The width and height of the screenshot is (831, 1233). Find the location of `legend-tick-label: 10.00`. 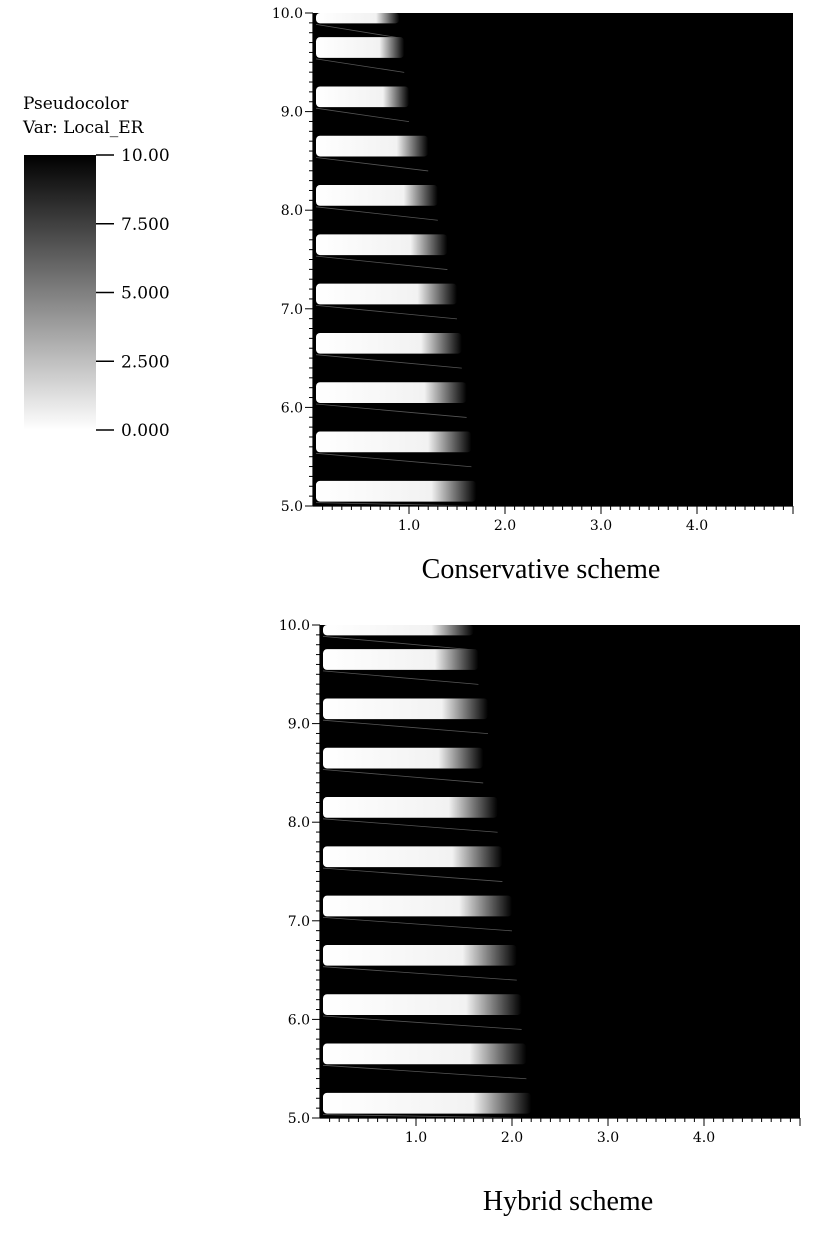

legend-tick-label: 10.00 is located at coordinates (145, 156).